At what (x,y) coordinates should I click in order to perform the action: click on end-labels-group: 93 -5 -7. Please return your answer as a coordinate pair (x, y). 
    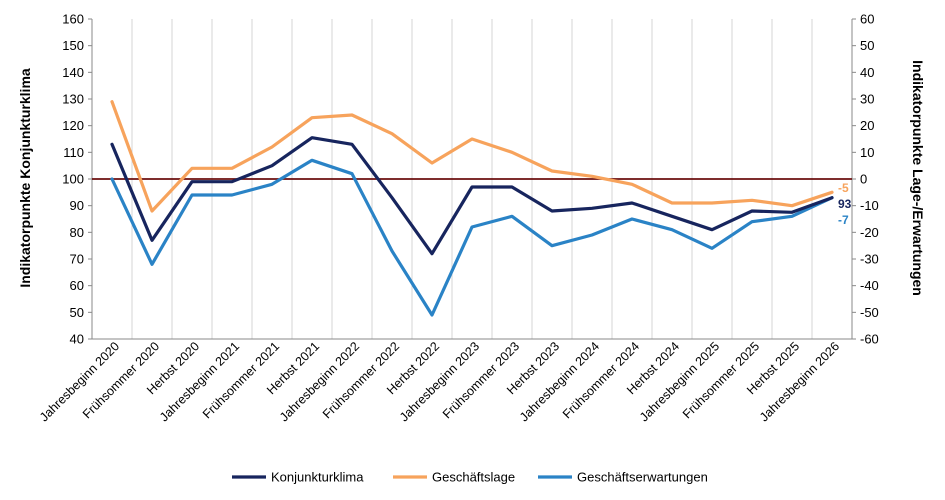
    Looking at the image, I should click on (845, 204).